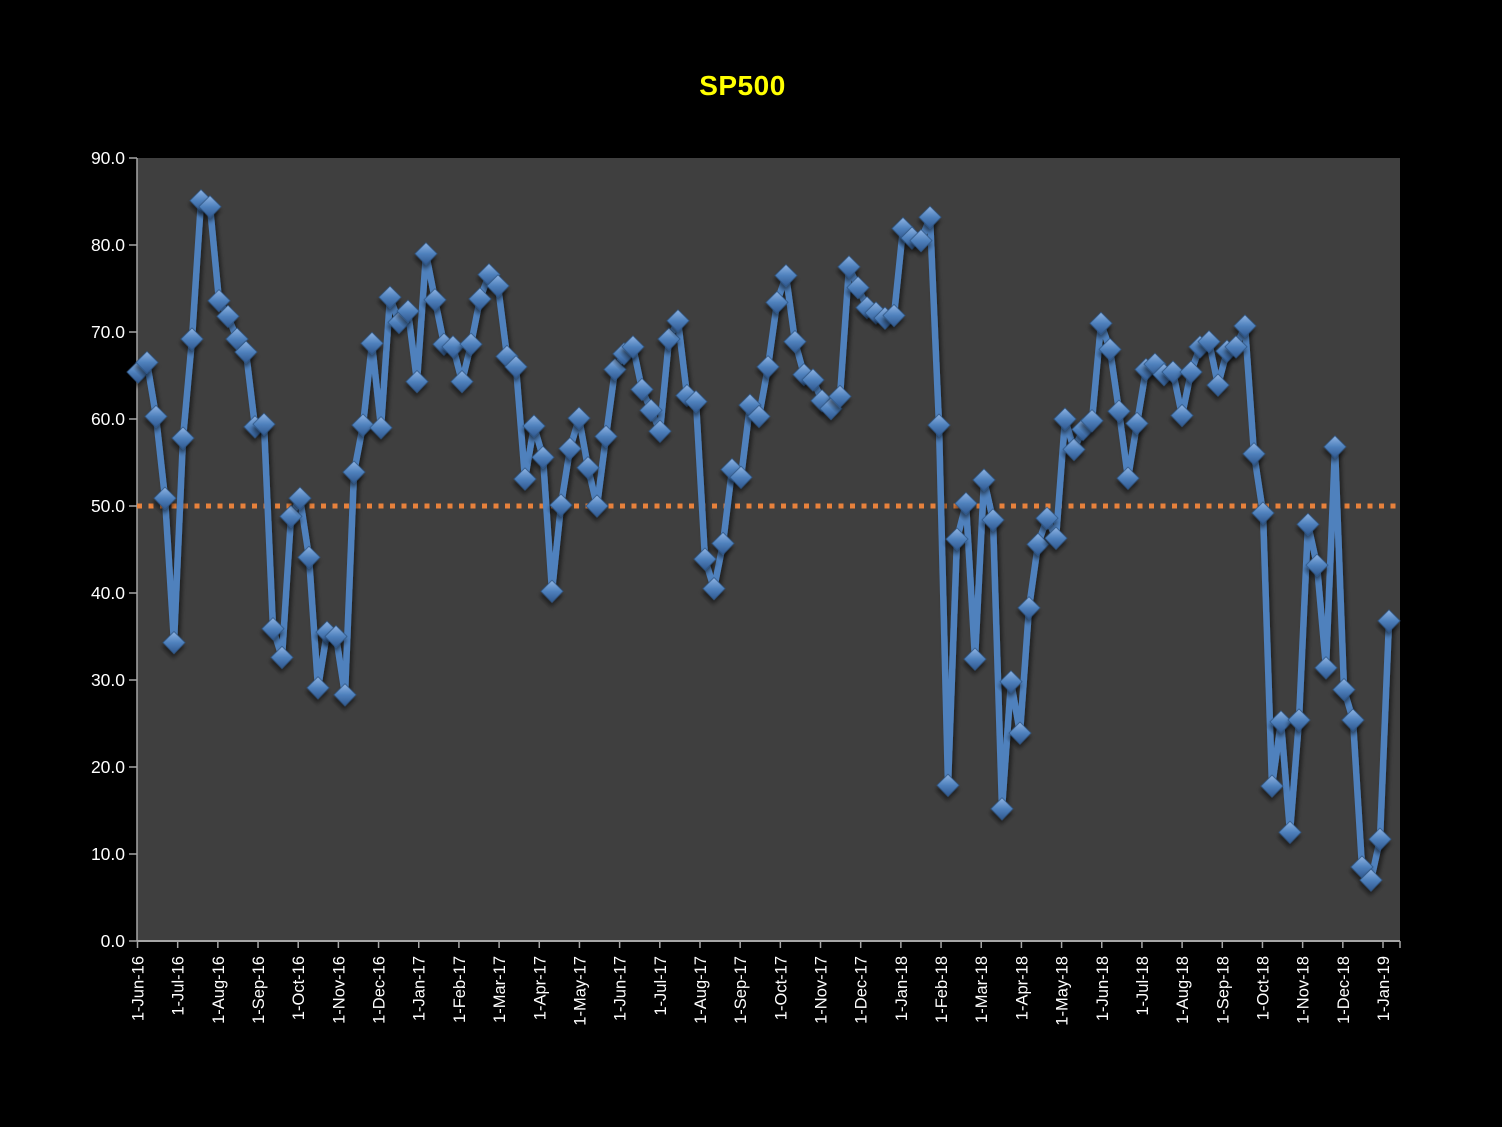 This screenshot has width=1502, height=1127. What do you see at coordinates (420, 988) in the screenshot?
I see `x-tick-label: 1-Jan-17` at bounding box center [420, 988].